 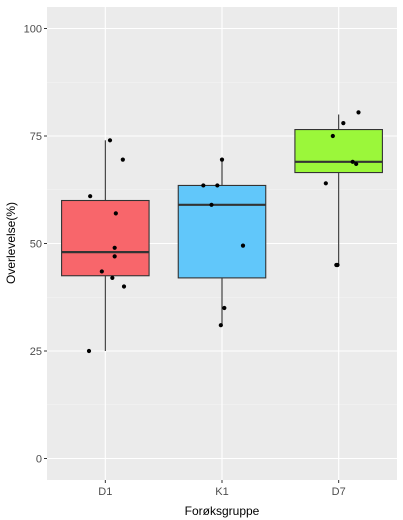 What do you see at coordinates (39, 460) in the screenshot?
I see `y-tick-label: 0` at bounding box center [39, 460].